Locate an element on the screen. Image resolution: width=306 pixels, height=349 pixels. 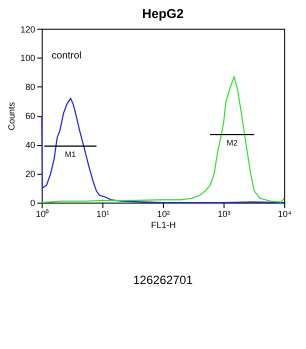
series-label: M2 is located at coordinates (232, 143).